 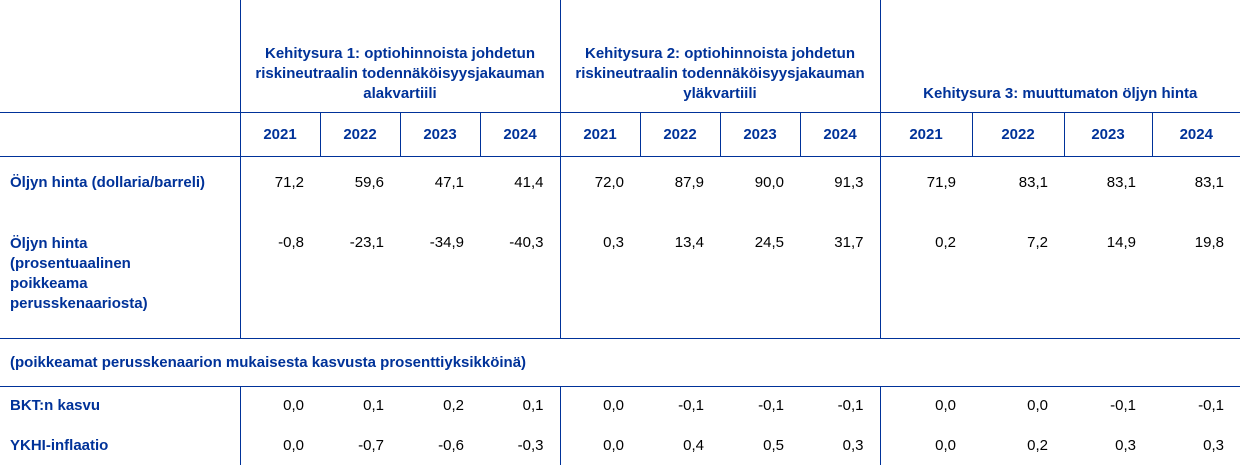 I want to click on row-label: Öljyn hinta (dollaria/barreli), so click(x=108, y=182).